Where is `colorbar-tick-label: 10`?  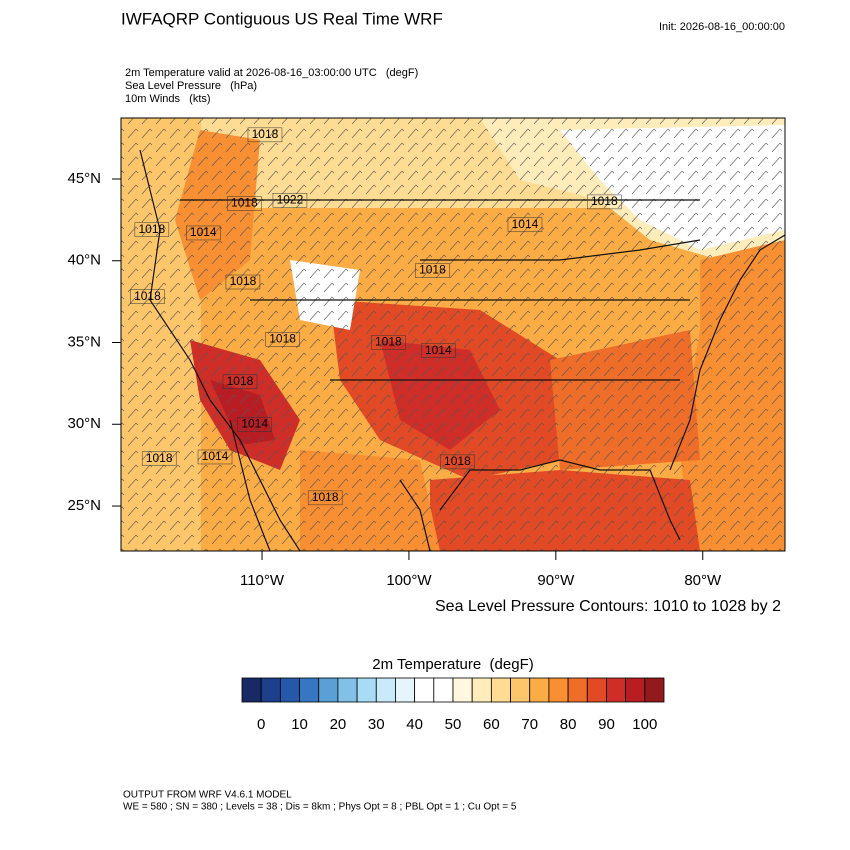 colorbar-tick-label: 10 is located at coordinates (299, 724).